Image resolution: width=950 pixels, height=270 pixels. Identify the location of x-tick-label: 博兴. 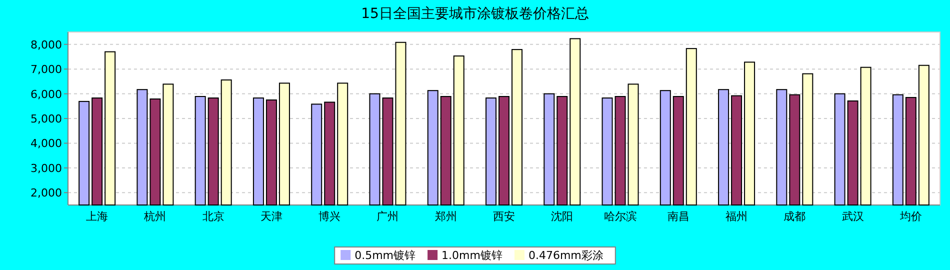
(329, 216).